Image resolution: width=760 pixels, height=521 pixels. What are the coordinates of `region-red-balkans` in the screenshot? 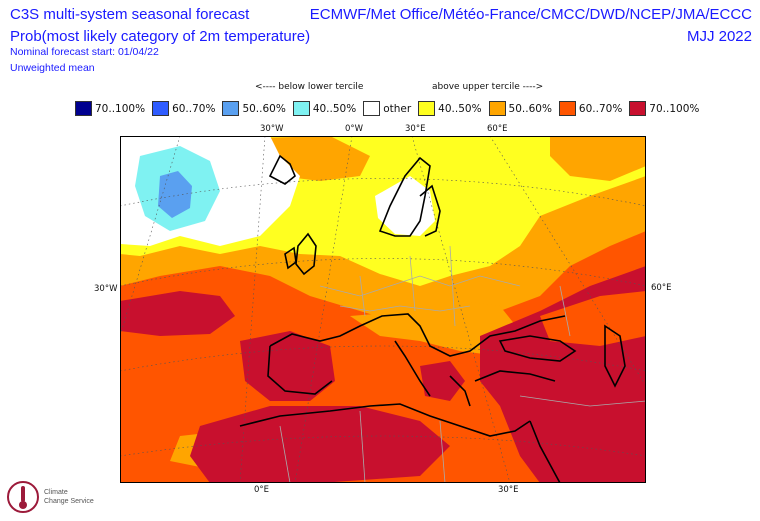 It's located at (442, 381).